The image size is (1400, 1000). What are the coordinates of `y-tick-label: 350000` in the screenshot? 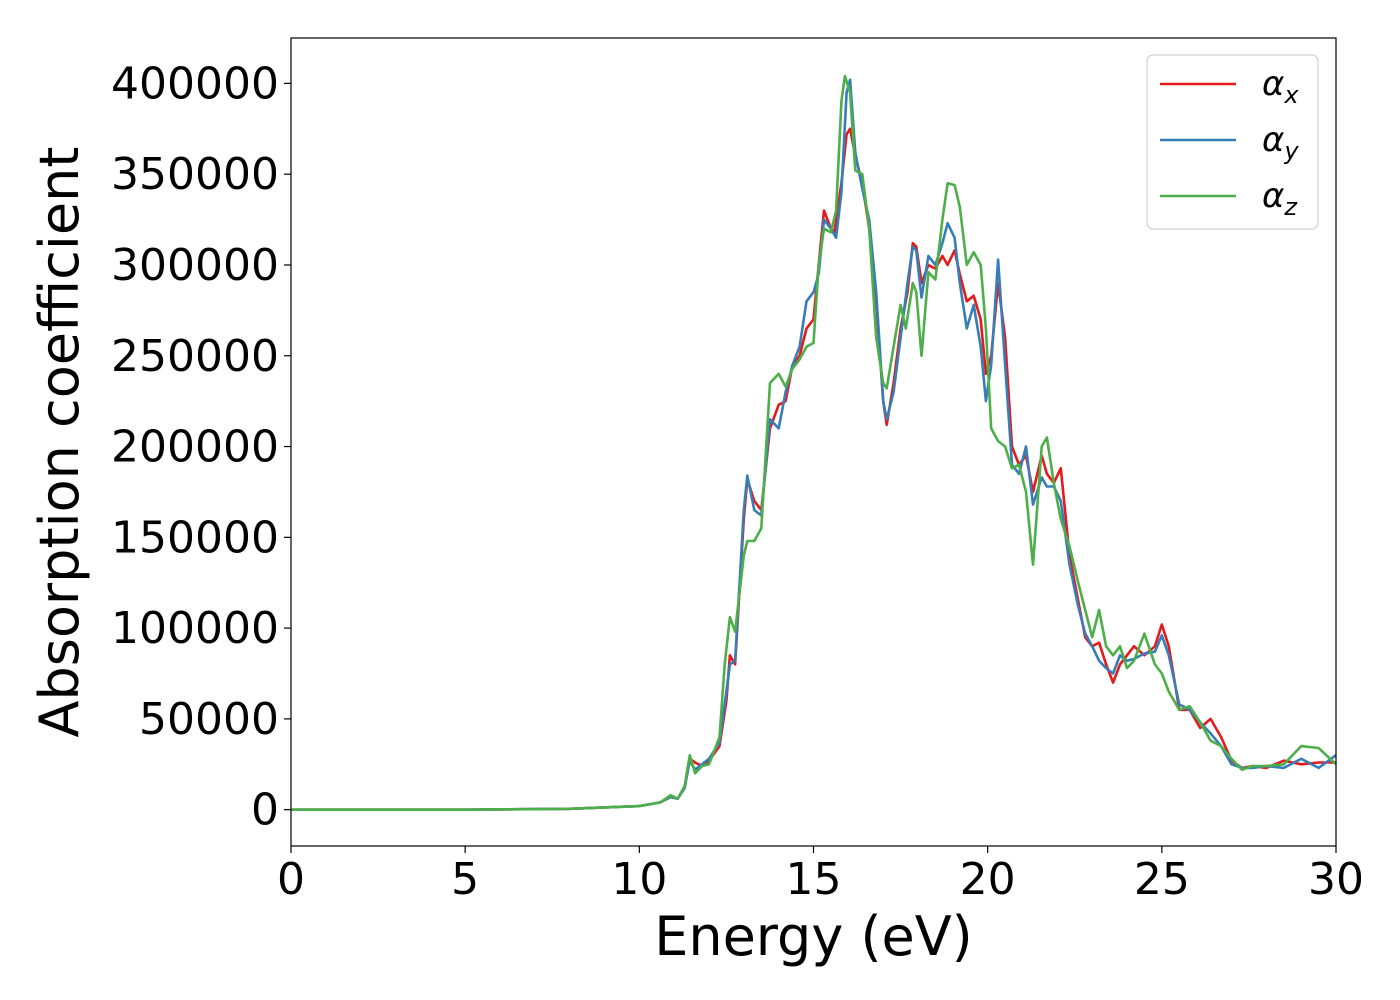 It's located at (195, 174).